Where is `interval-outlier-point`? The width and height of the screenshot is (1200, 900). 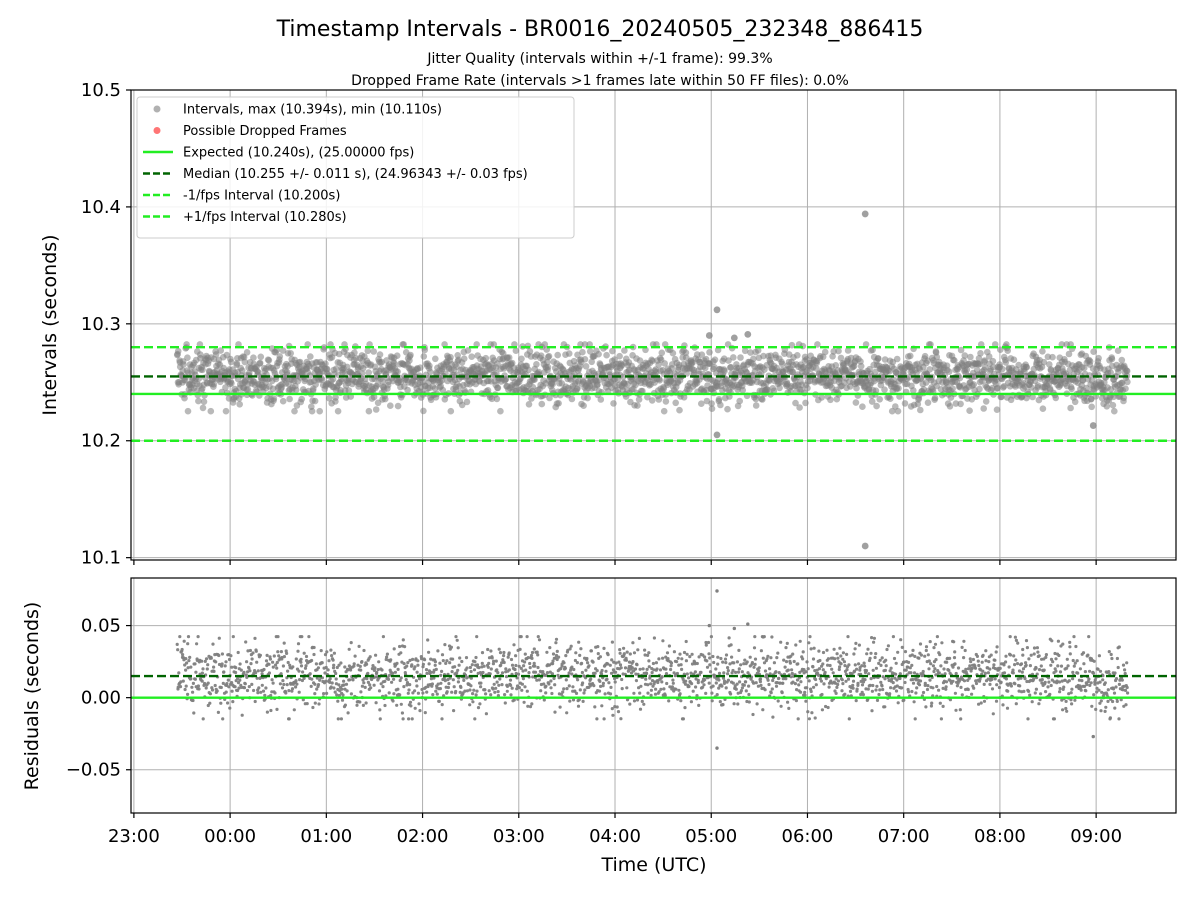 interval-outlier-point is located at coordinates (1093, 425).